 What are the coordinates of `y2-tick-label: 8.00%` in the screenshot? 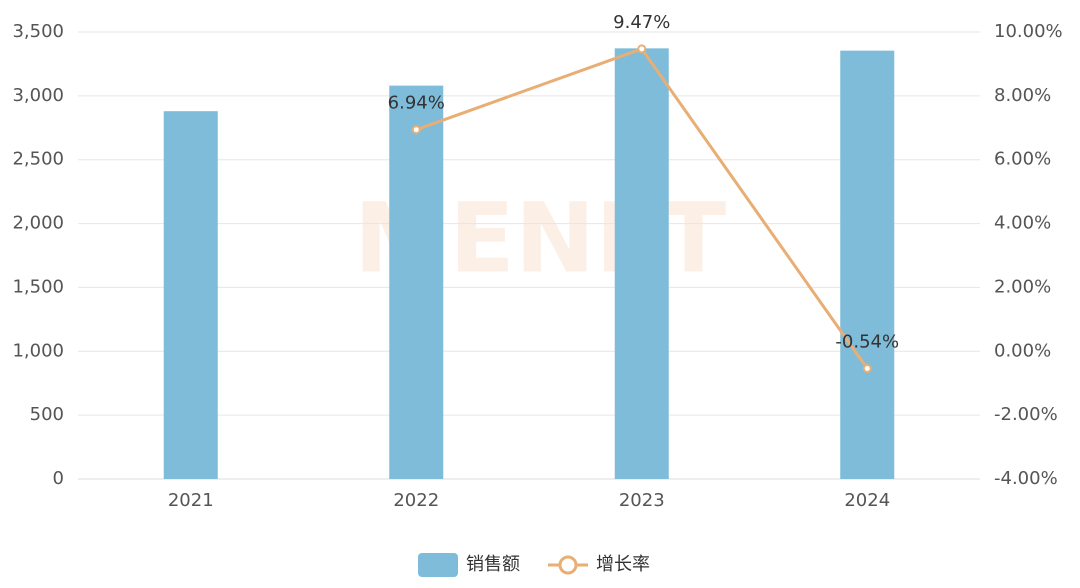 It's located at (1022, 95).